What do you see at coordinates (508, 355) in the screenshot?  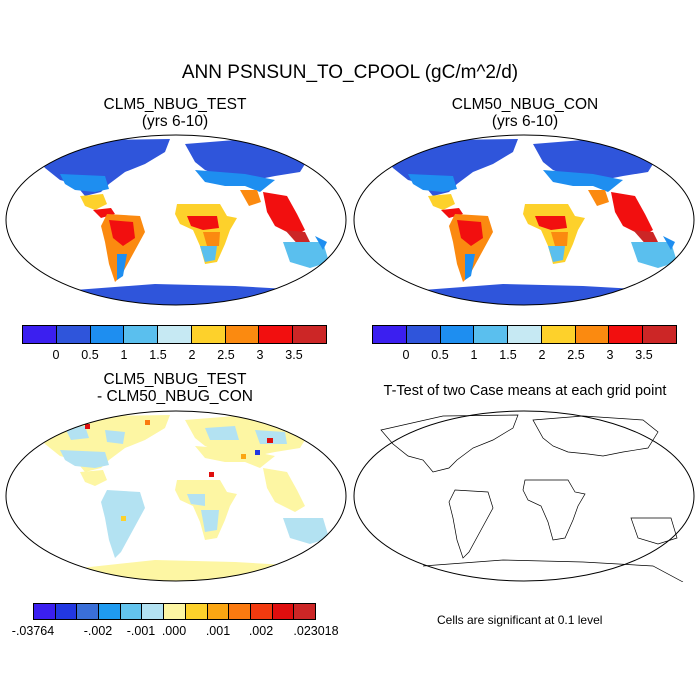 I see `control-colorbar-label: 1.5` at bounding box center [508, 355].